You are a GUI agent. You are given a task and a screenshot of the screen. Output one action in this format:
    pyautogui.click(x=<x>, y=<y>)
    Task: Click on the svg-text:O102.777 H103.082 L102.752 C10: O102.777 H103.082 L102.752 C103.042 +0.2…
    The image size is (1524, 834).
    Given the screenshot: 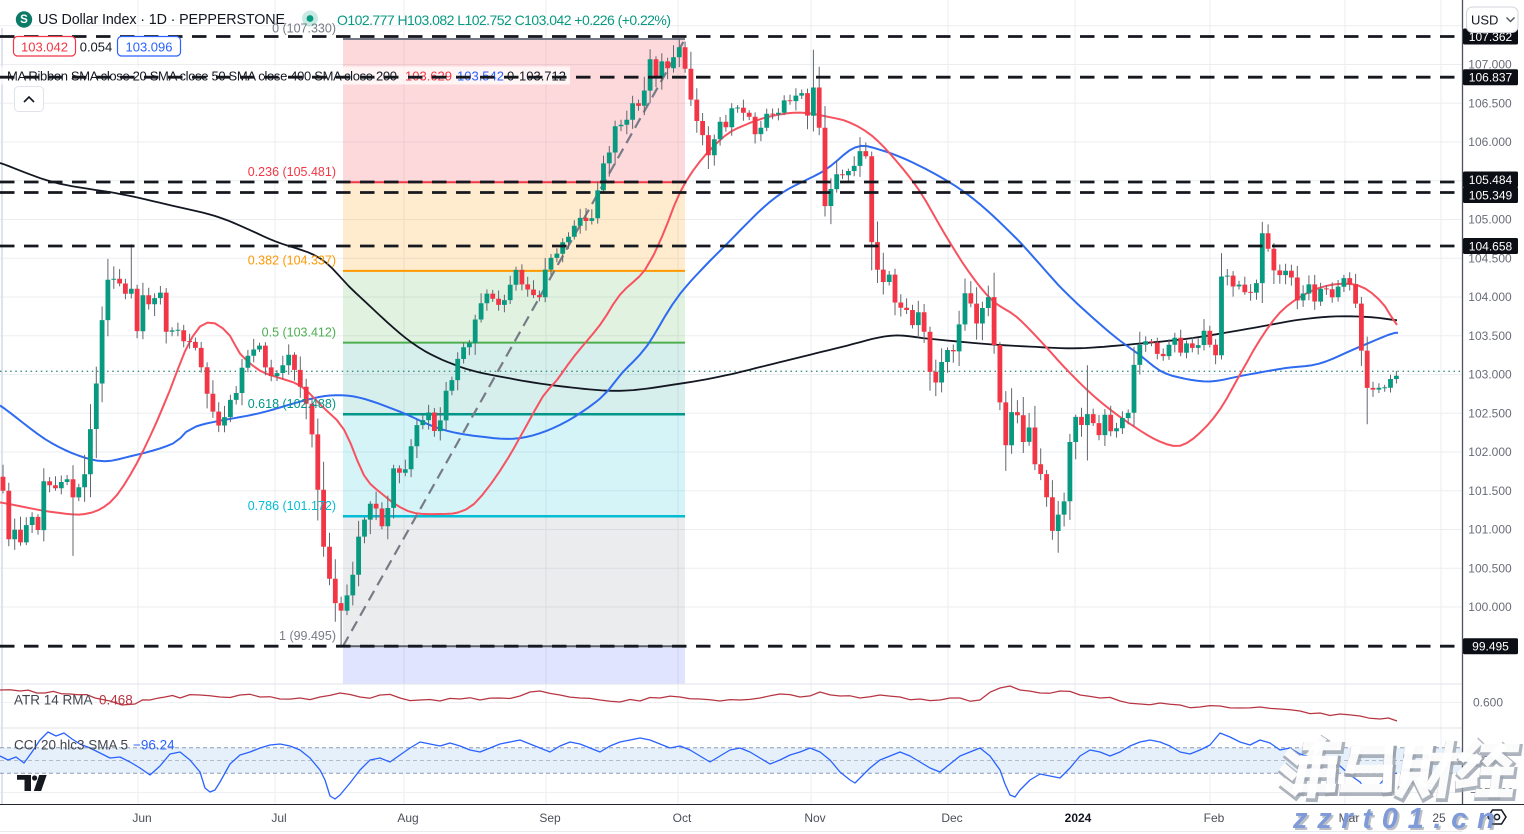 What is the action you would take?
    pyautogui.click(x=504, y=20)
    